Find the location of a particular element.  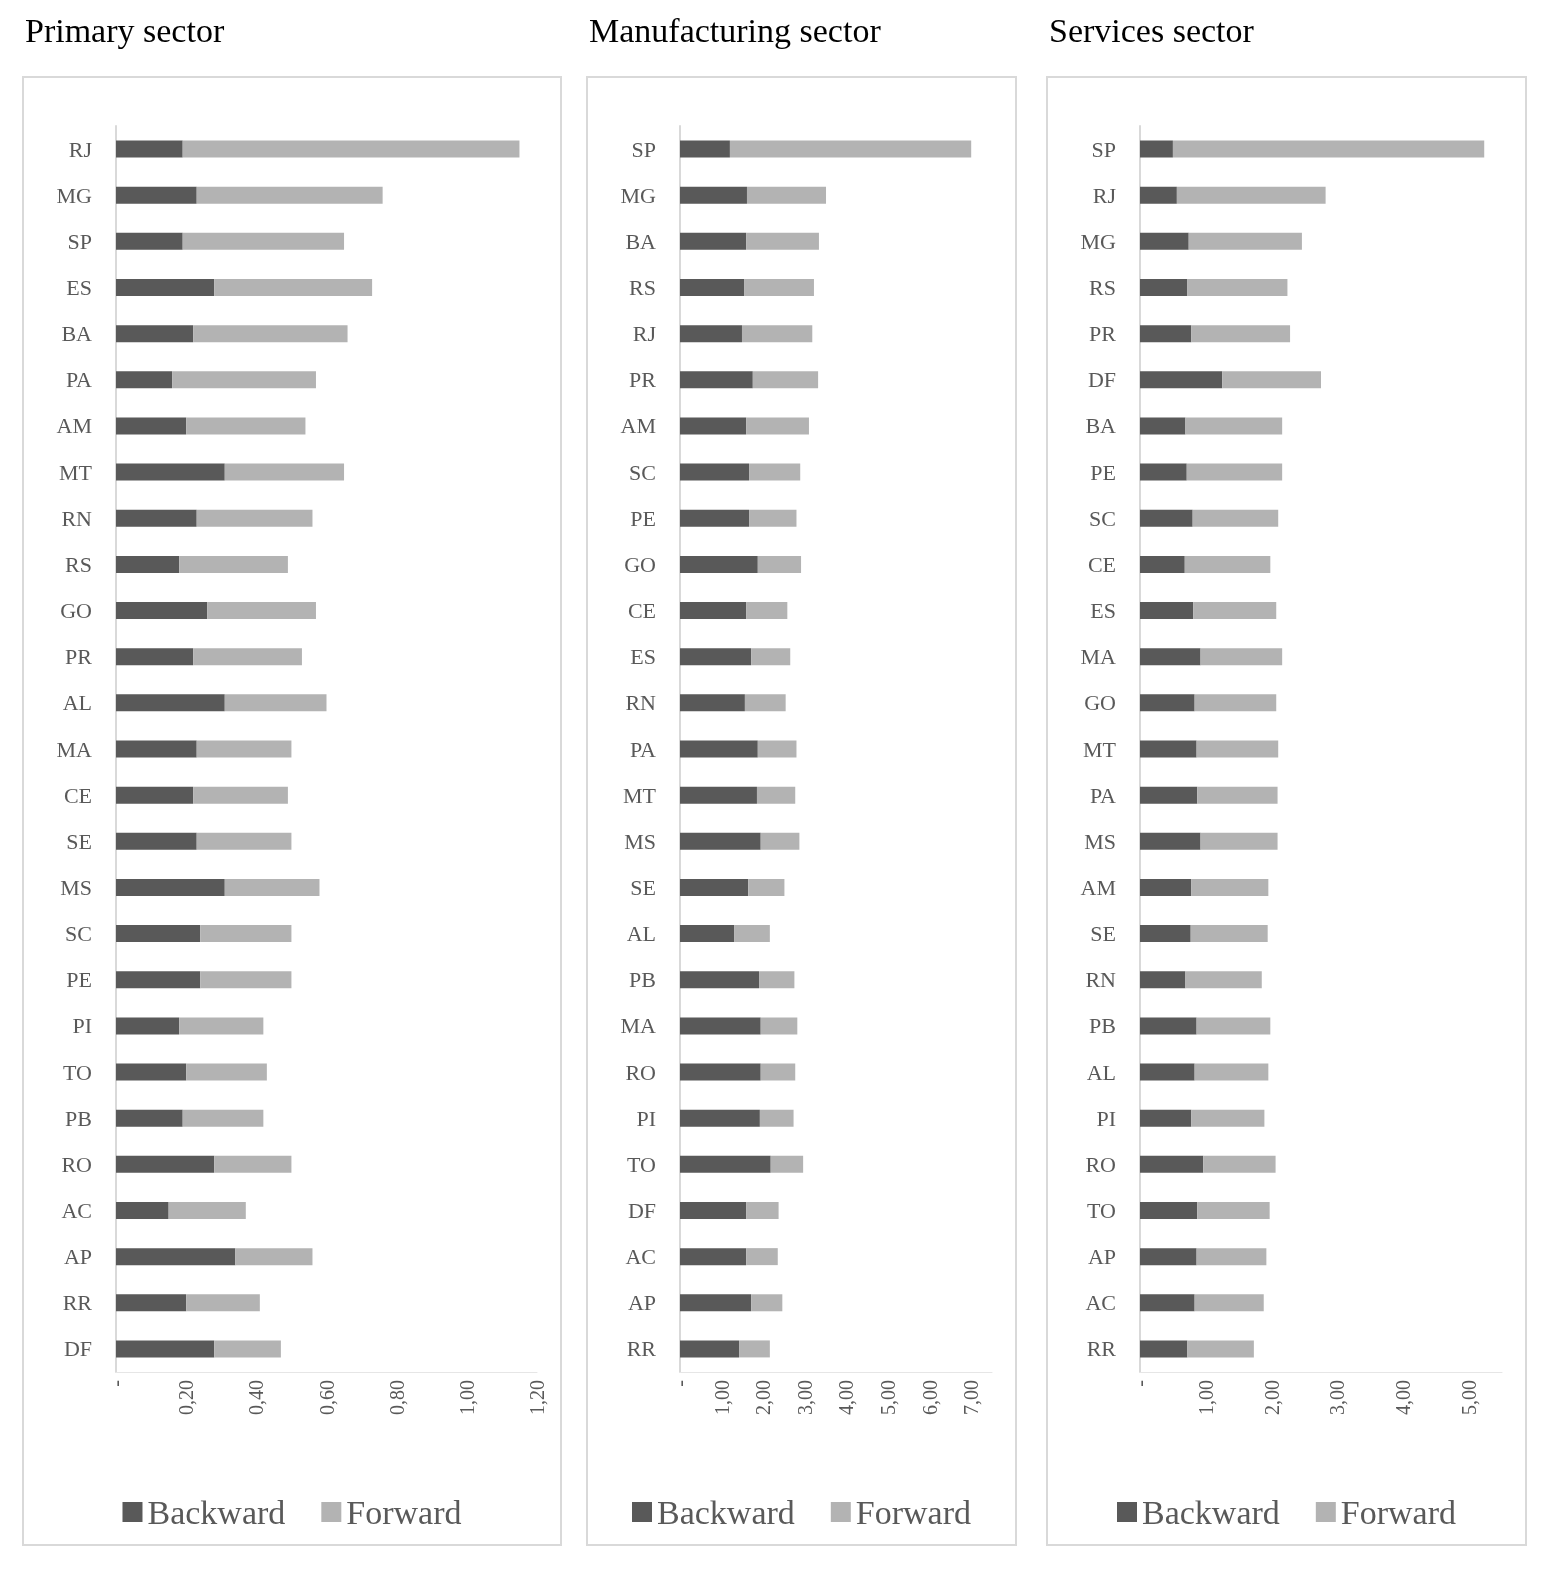

chart-title: Primary sector is located at coordinates (125, 30).